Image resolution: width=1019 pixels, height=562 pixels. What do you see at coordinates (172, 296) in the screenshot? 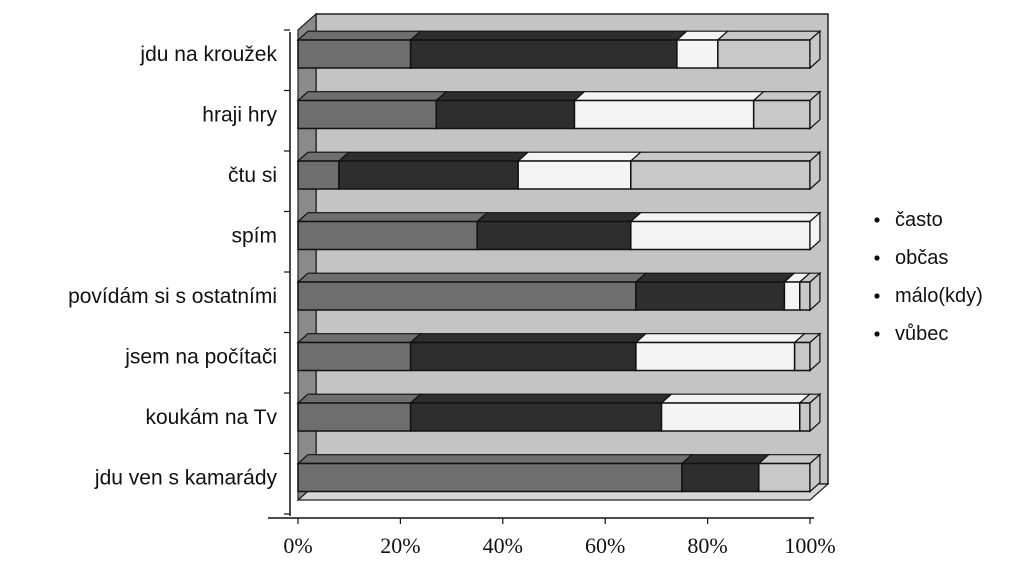
I see `category-label: povídám si s ostatními` at bounding box center [172, 296].